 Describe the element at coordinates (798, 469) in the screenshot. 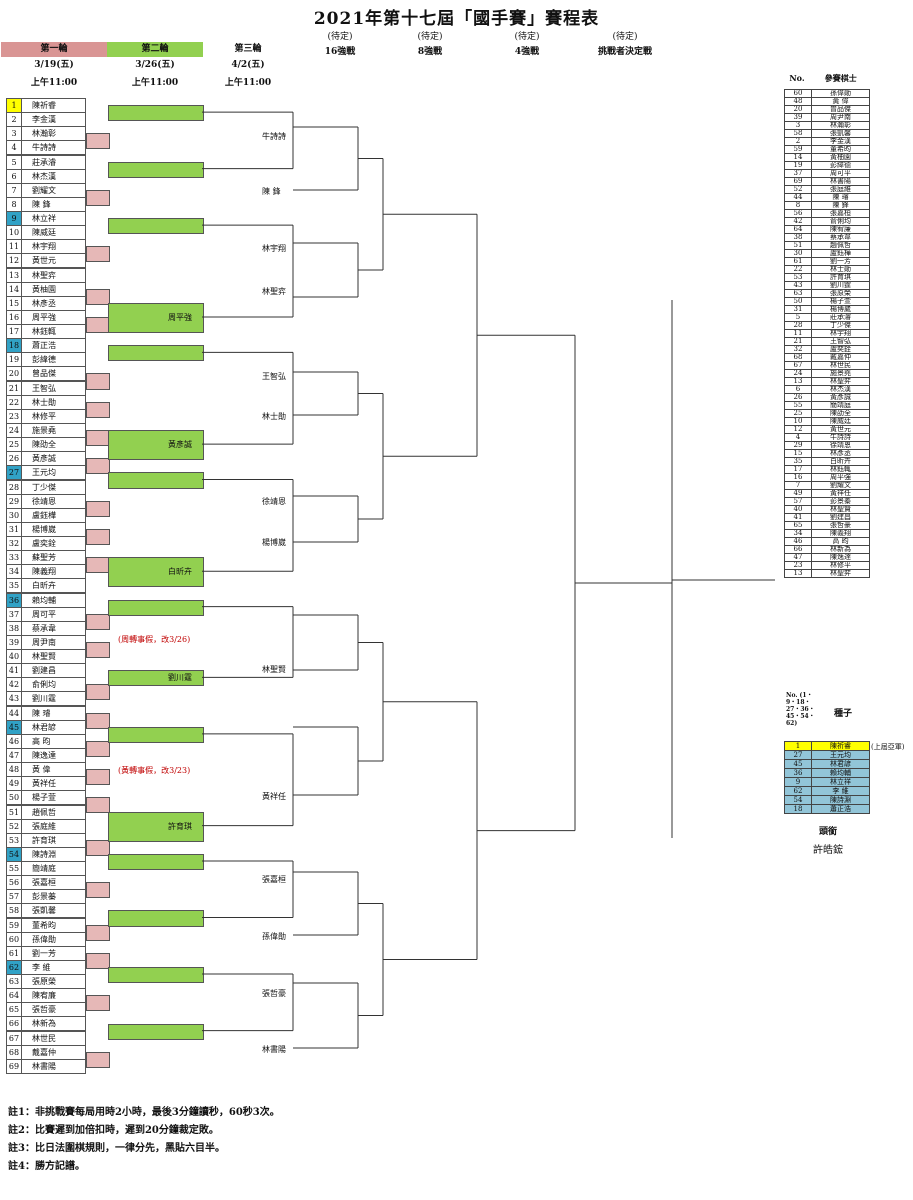

I see `participant-no: 17` at that location.